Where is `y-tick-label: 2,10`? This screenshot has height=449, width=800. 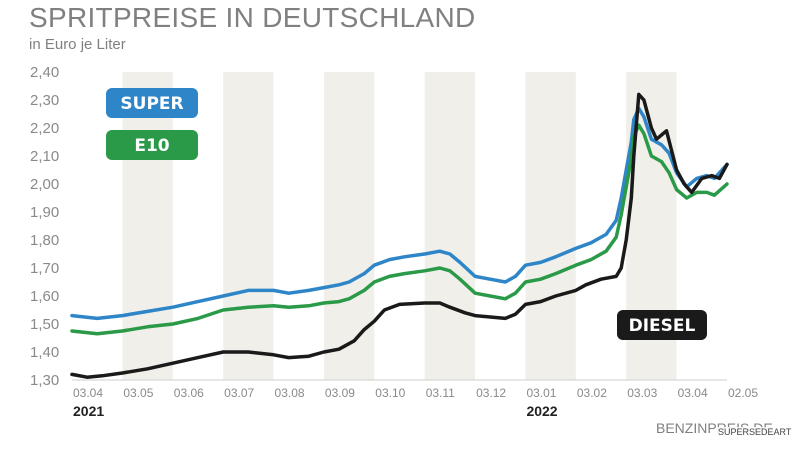 y-tick-label: 2,10 is located at coordinates (44, 156).